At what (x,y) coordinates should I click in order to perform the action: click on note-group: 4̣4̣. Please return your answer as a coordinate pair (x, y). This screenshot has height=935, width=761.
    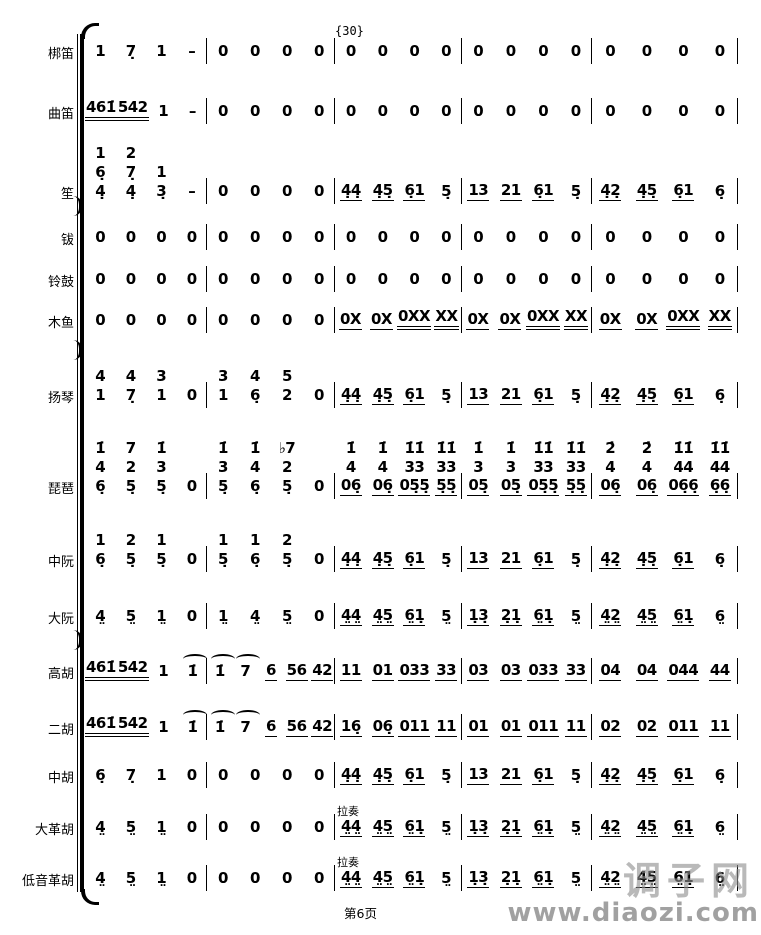
    Looking at the image, I should click on (350, 775).